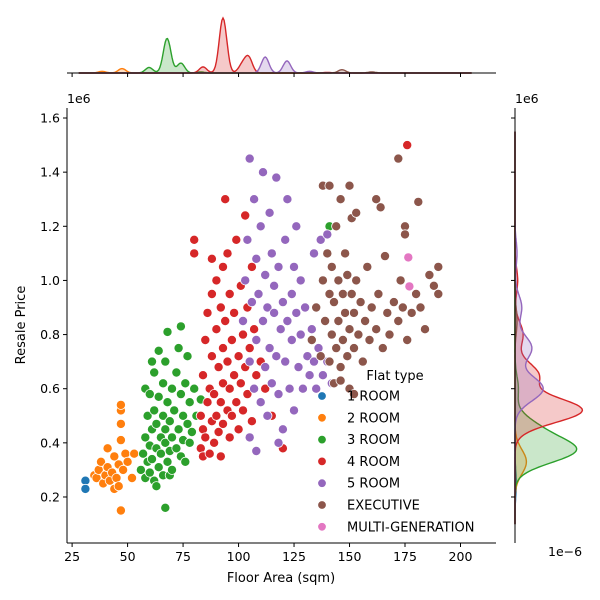 The image size is (600, 600). I want to click on y-axis-label: Resale Price, so click(21, 325).